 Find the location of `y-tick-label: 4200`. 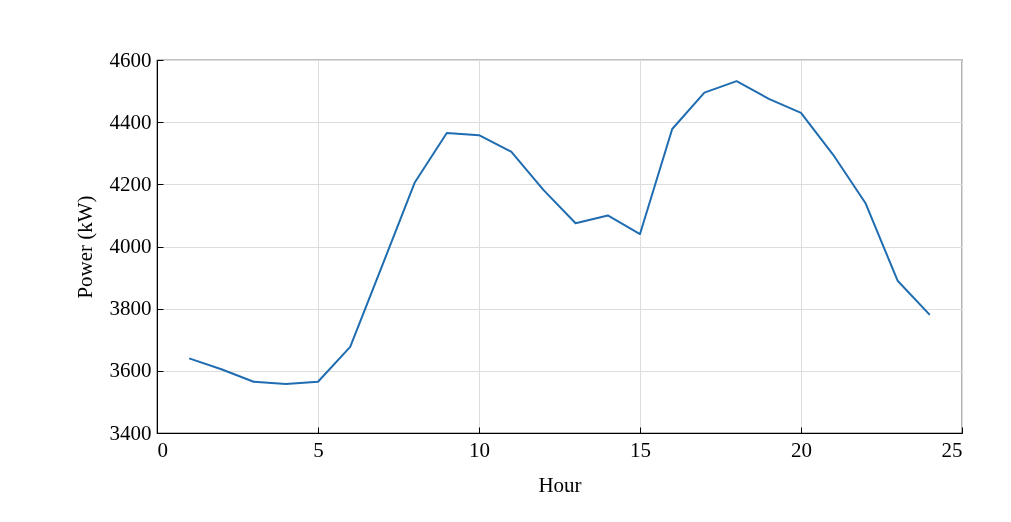

y-tick-label: 4200 is located at coordinates (130, 183).